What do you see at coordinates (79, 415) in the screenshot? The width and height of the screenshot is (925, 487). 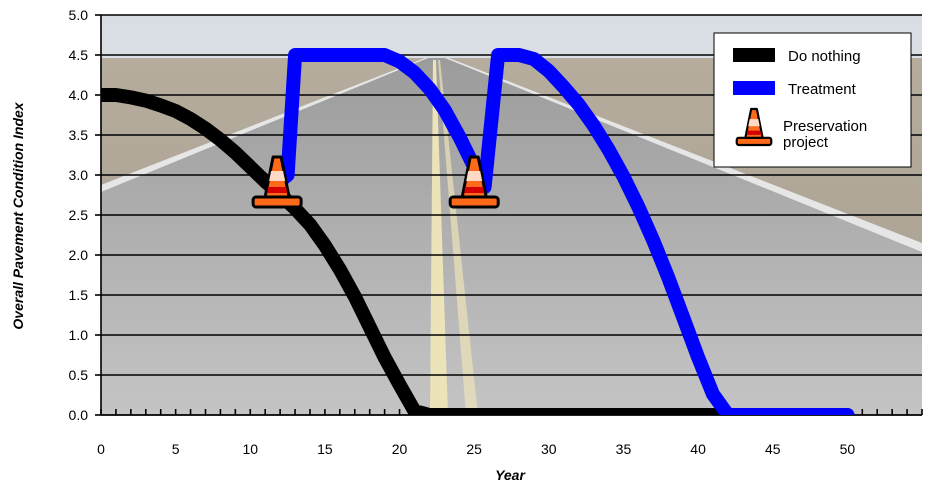 I see `y-tick-label-0: 0.0` at bounding box center [79, 415].